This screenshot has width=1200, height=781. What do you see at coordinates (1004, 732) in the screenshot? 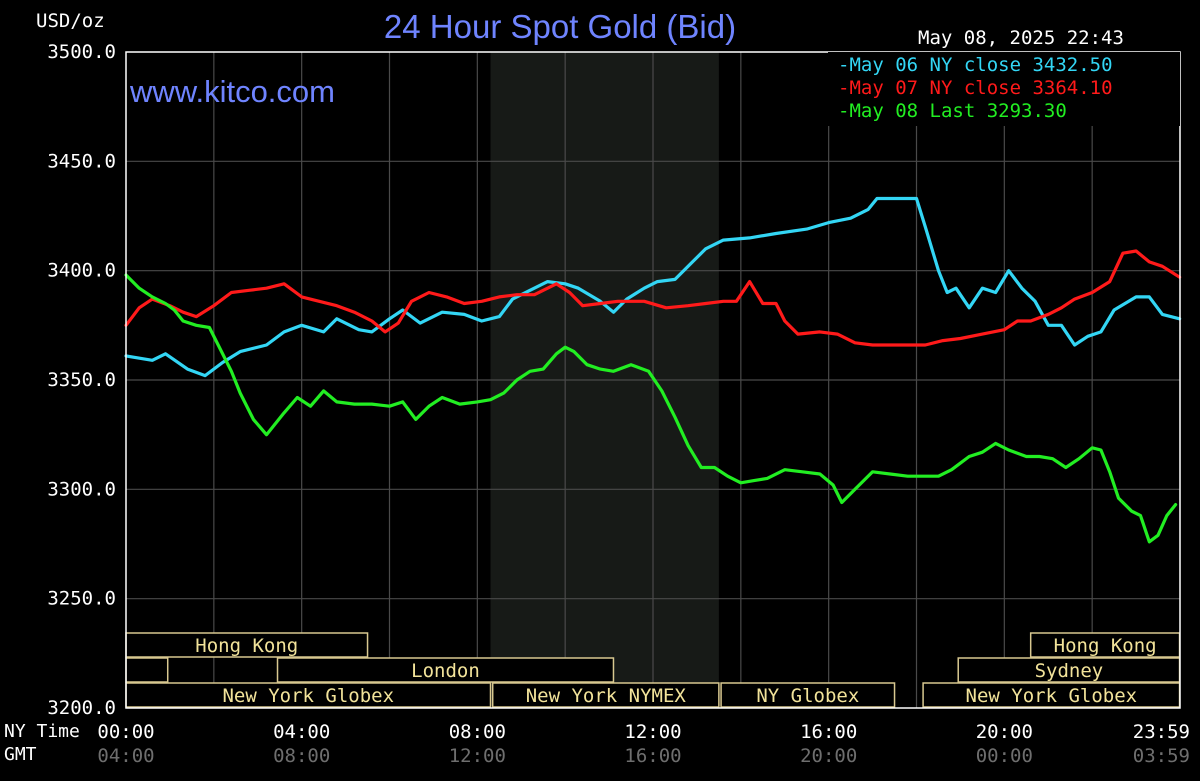
I see `ny-time-tick-label: 20:00` at bounding box center [1004, 732].